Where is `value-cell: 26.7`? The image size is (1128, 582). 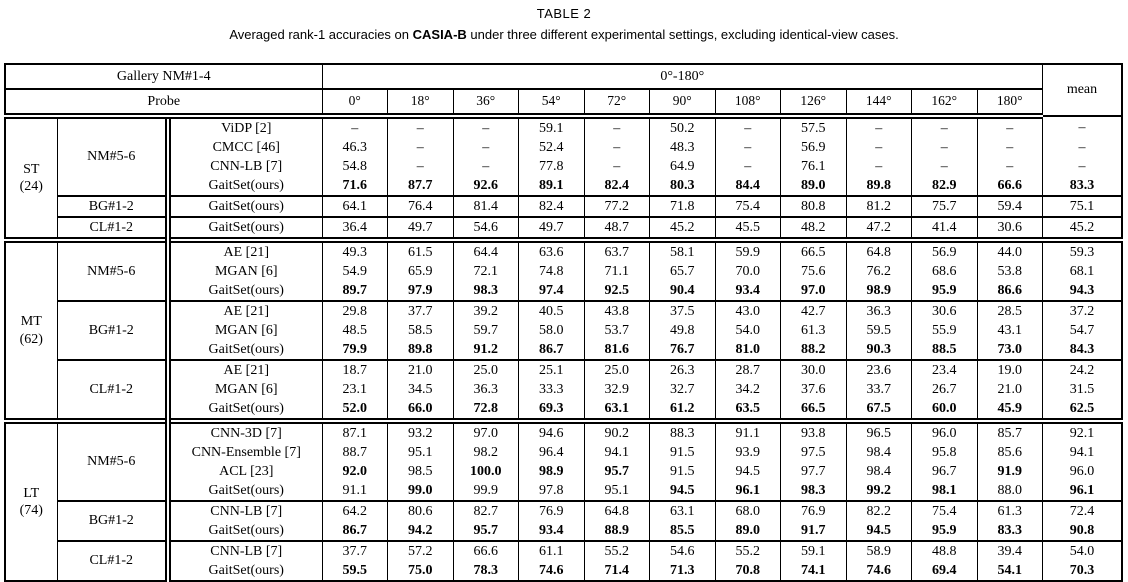 value-cell: 26.7 is located at coordinates (944, 389).